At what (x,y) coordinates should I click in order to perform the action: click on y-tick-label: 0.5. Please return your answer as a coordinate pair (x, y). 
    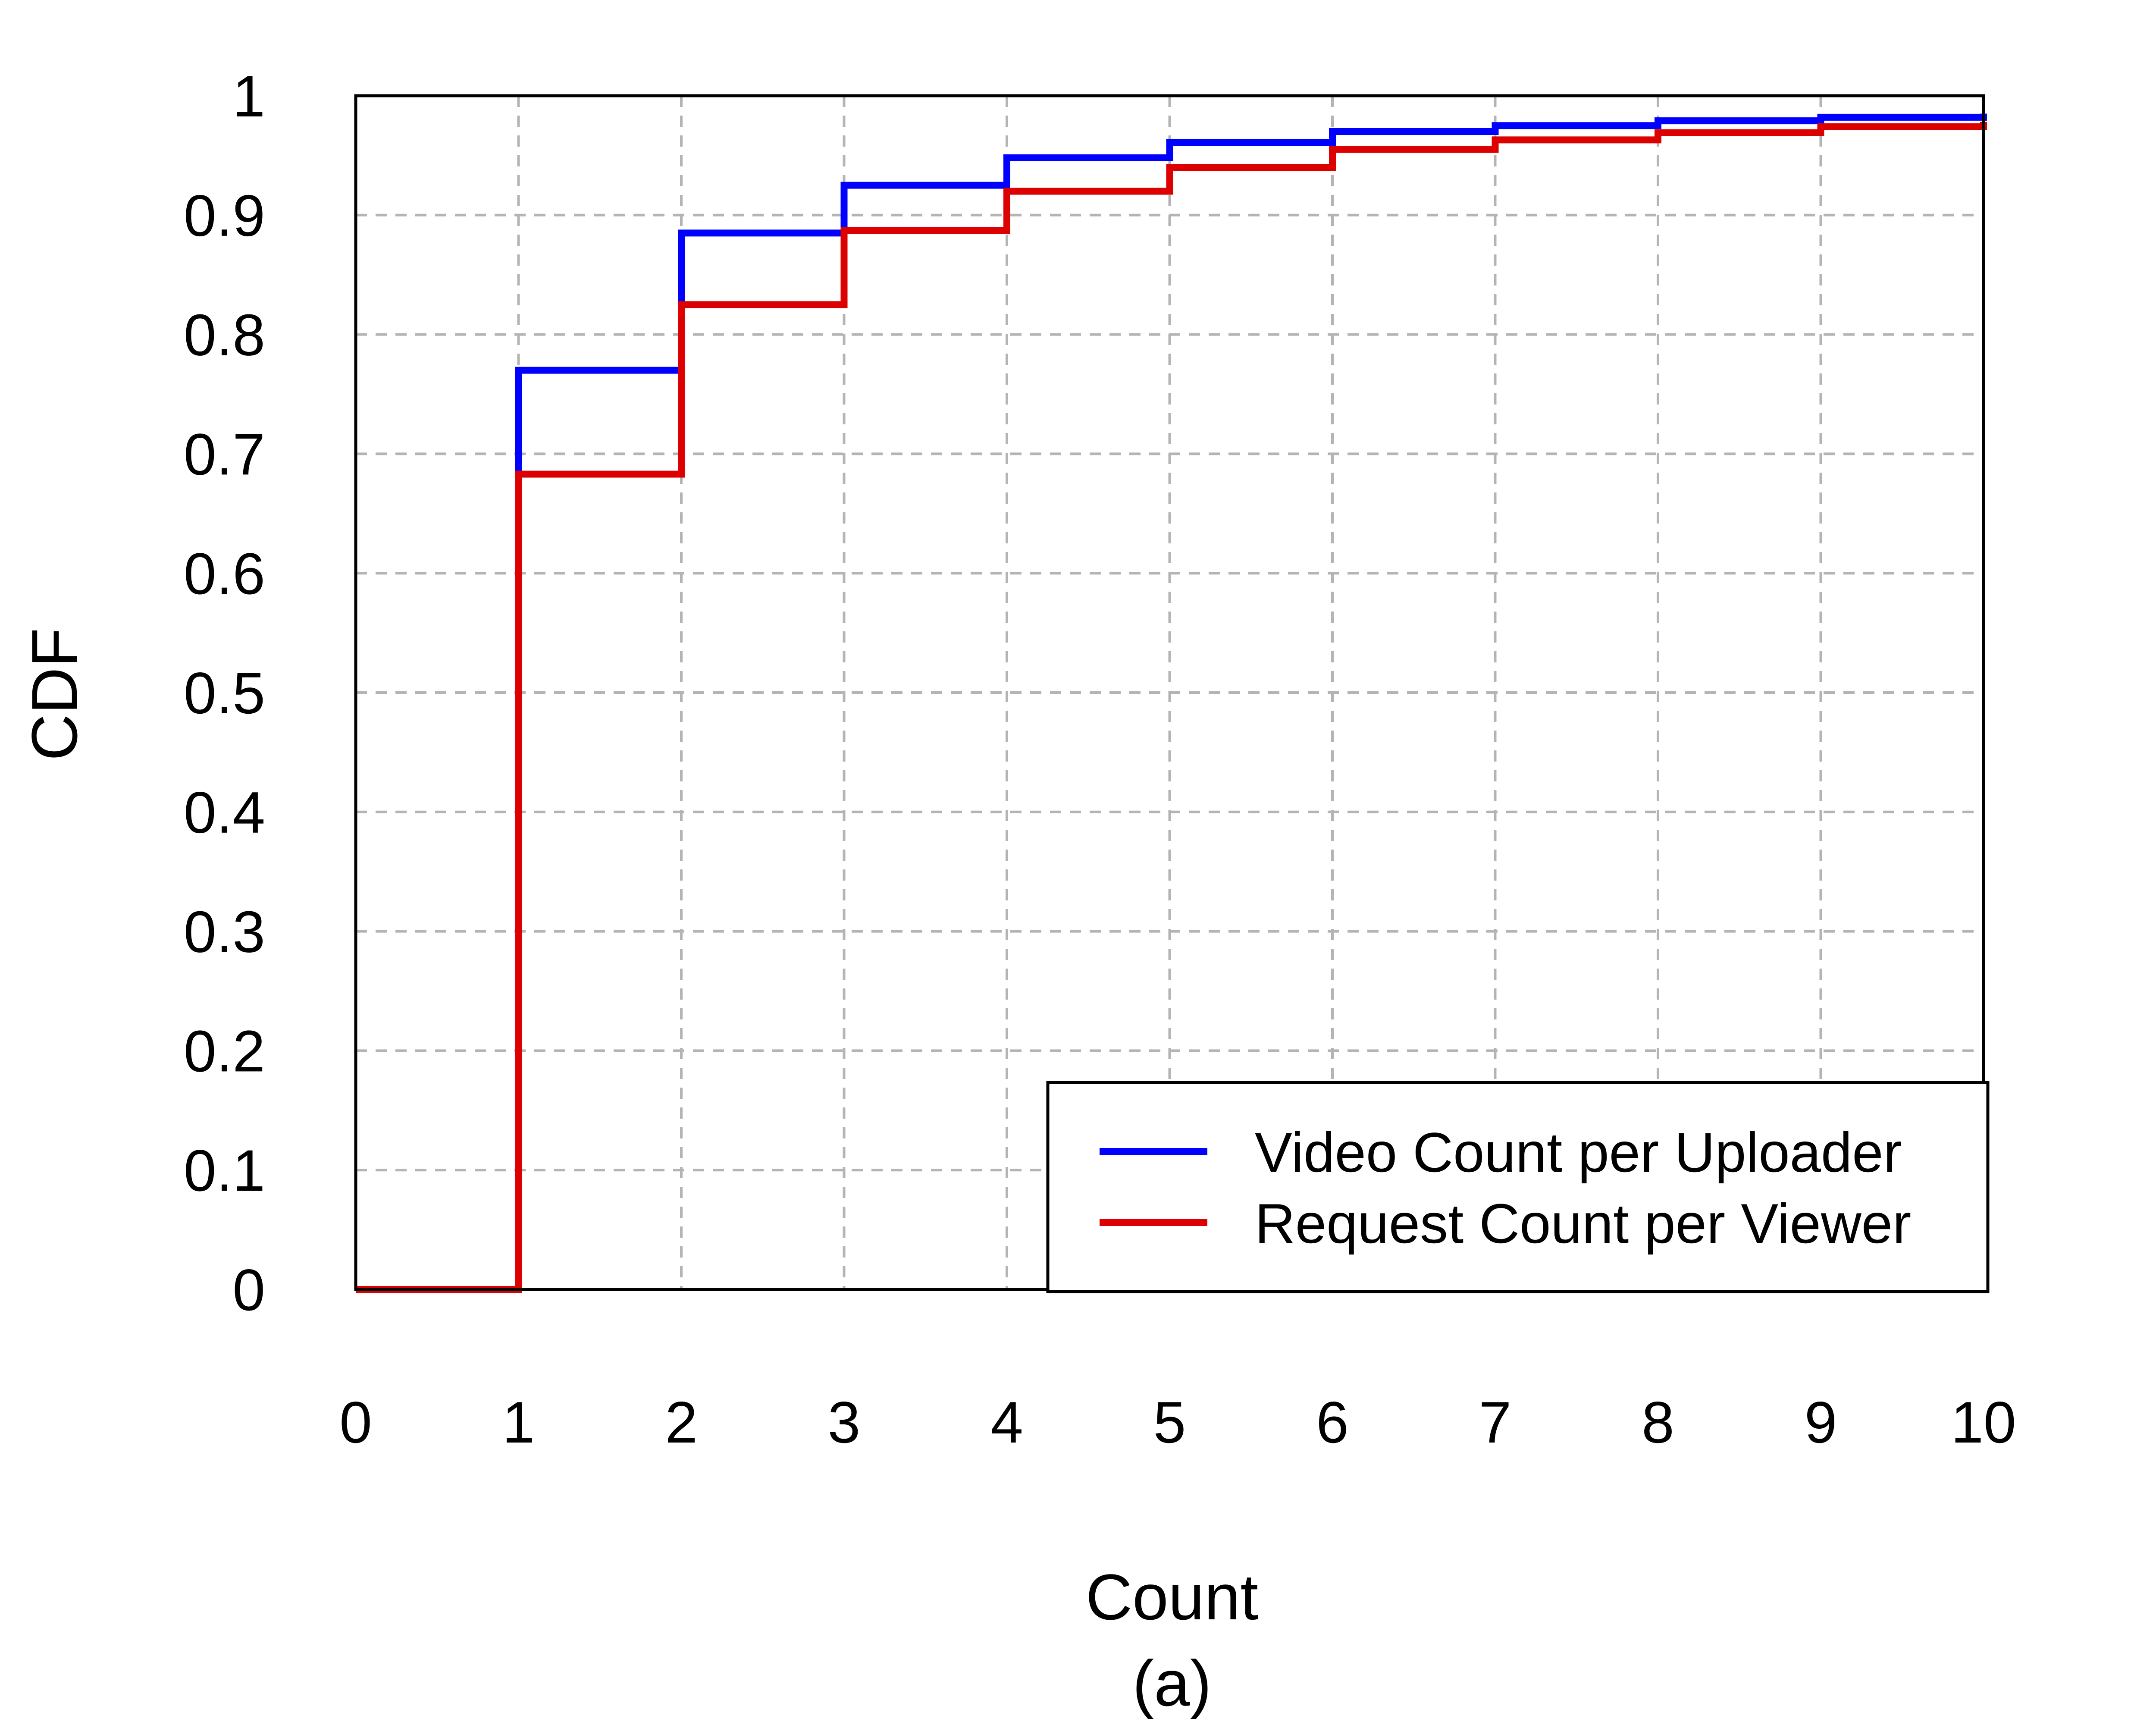
    Looking at the image, I should click on (224, 693).